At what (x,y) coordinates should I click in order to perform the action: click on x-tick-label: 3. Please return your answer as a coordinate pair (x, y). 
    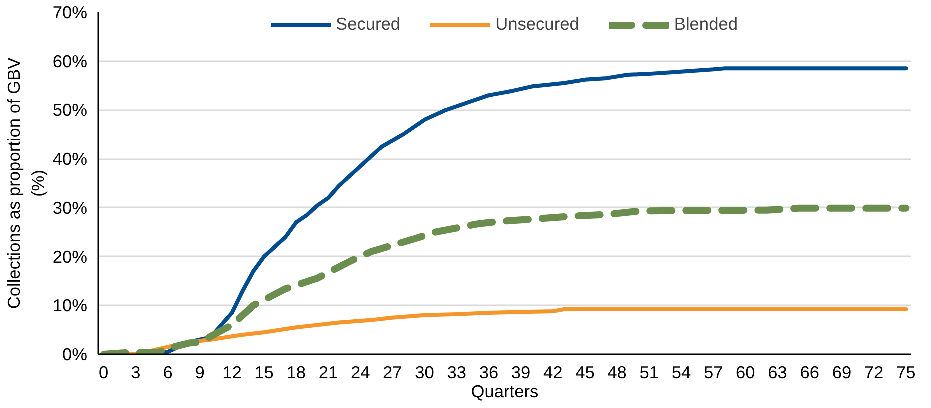
    Looking at the image, I should click on (136, 372).